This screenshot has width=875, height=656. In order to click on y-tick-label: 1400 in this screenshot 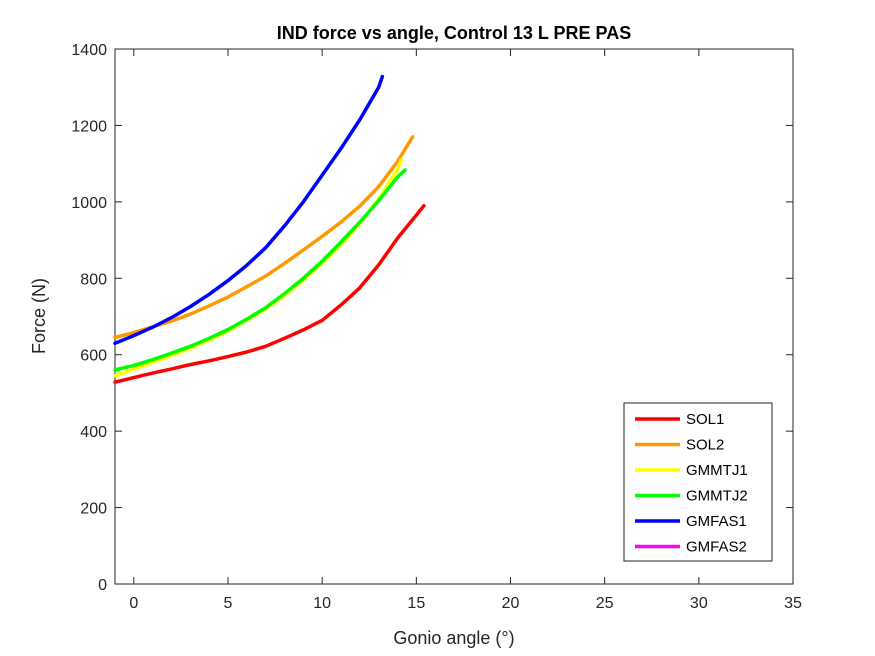, I will do `click(89, 50)`.